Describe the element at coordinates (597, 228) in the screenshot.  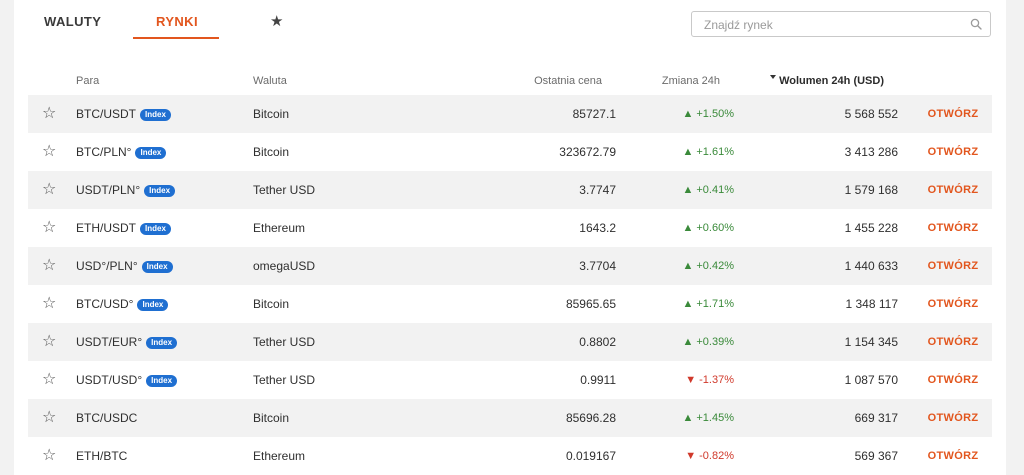
I see `last-price: 1643.2` at that location.